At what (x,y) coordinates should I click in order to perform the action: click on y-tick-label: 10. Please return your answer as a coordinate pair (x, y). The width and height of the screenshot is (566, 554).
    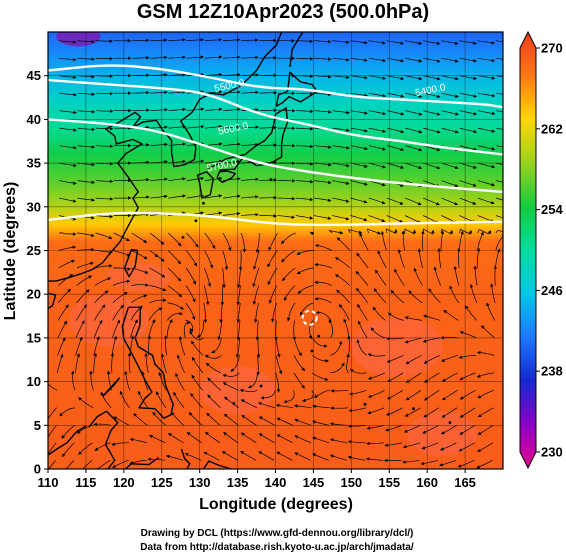
    Looking at the image, I should click on (34, 381).